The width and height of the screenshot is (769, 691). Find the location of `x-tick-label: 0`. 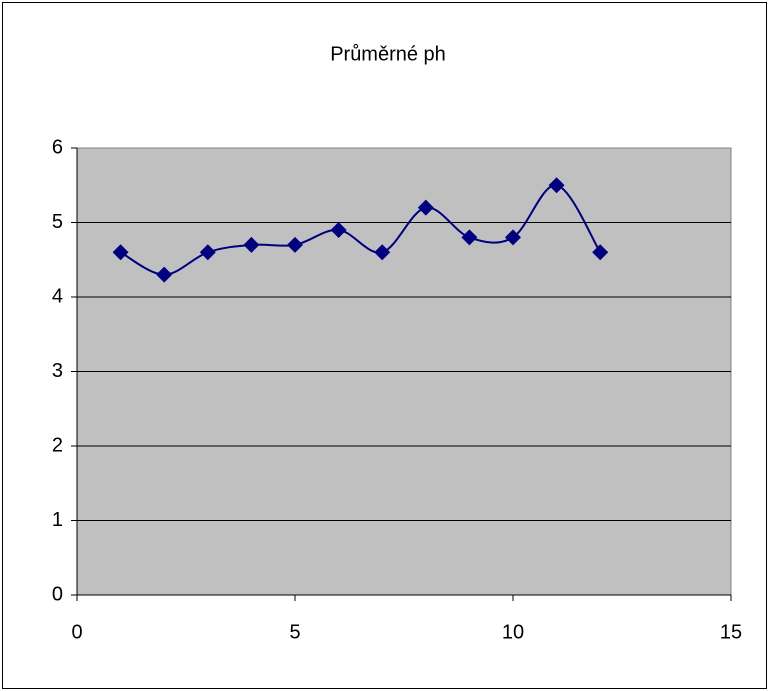

x-tick-label: 0 is located at coordinates (76, 632).